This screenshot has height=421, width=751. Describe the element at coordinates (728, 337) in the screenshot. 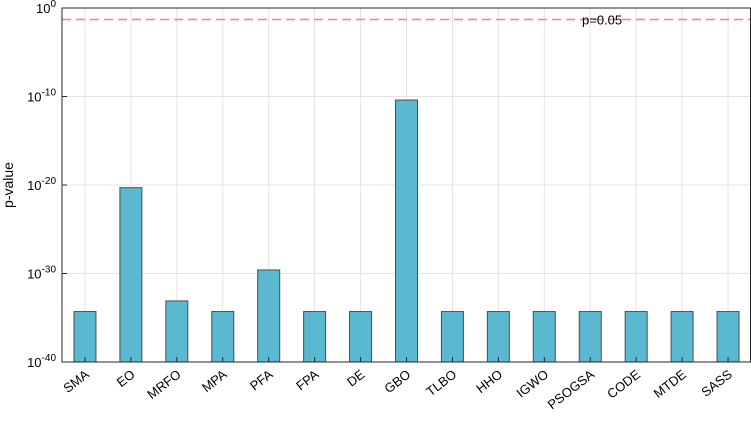

I see `bar-sass` at that location.